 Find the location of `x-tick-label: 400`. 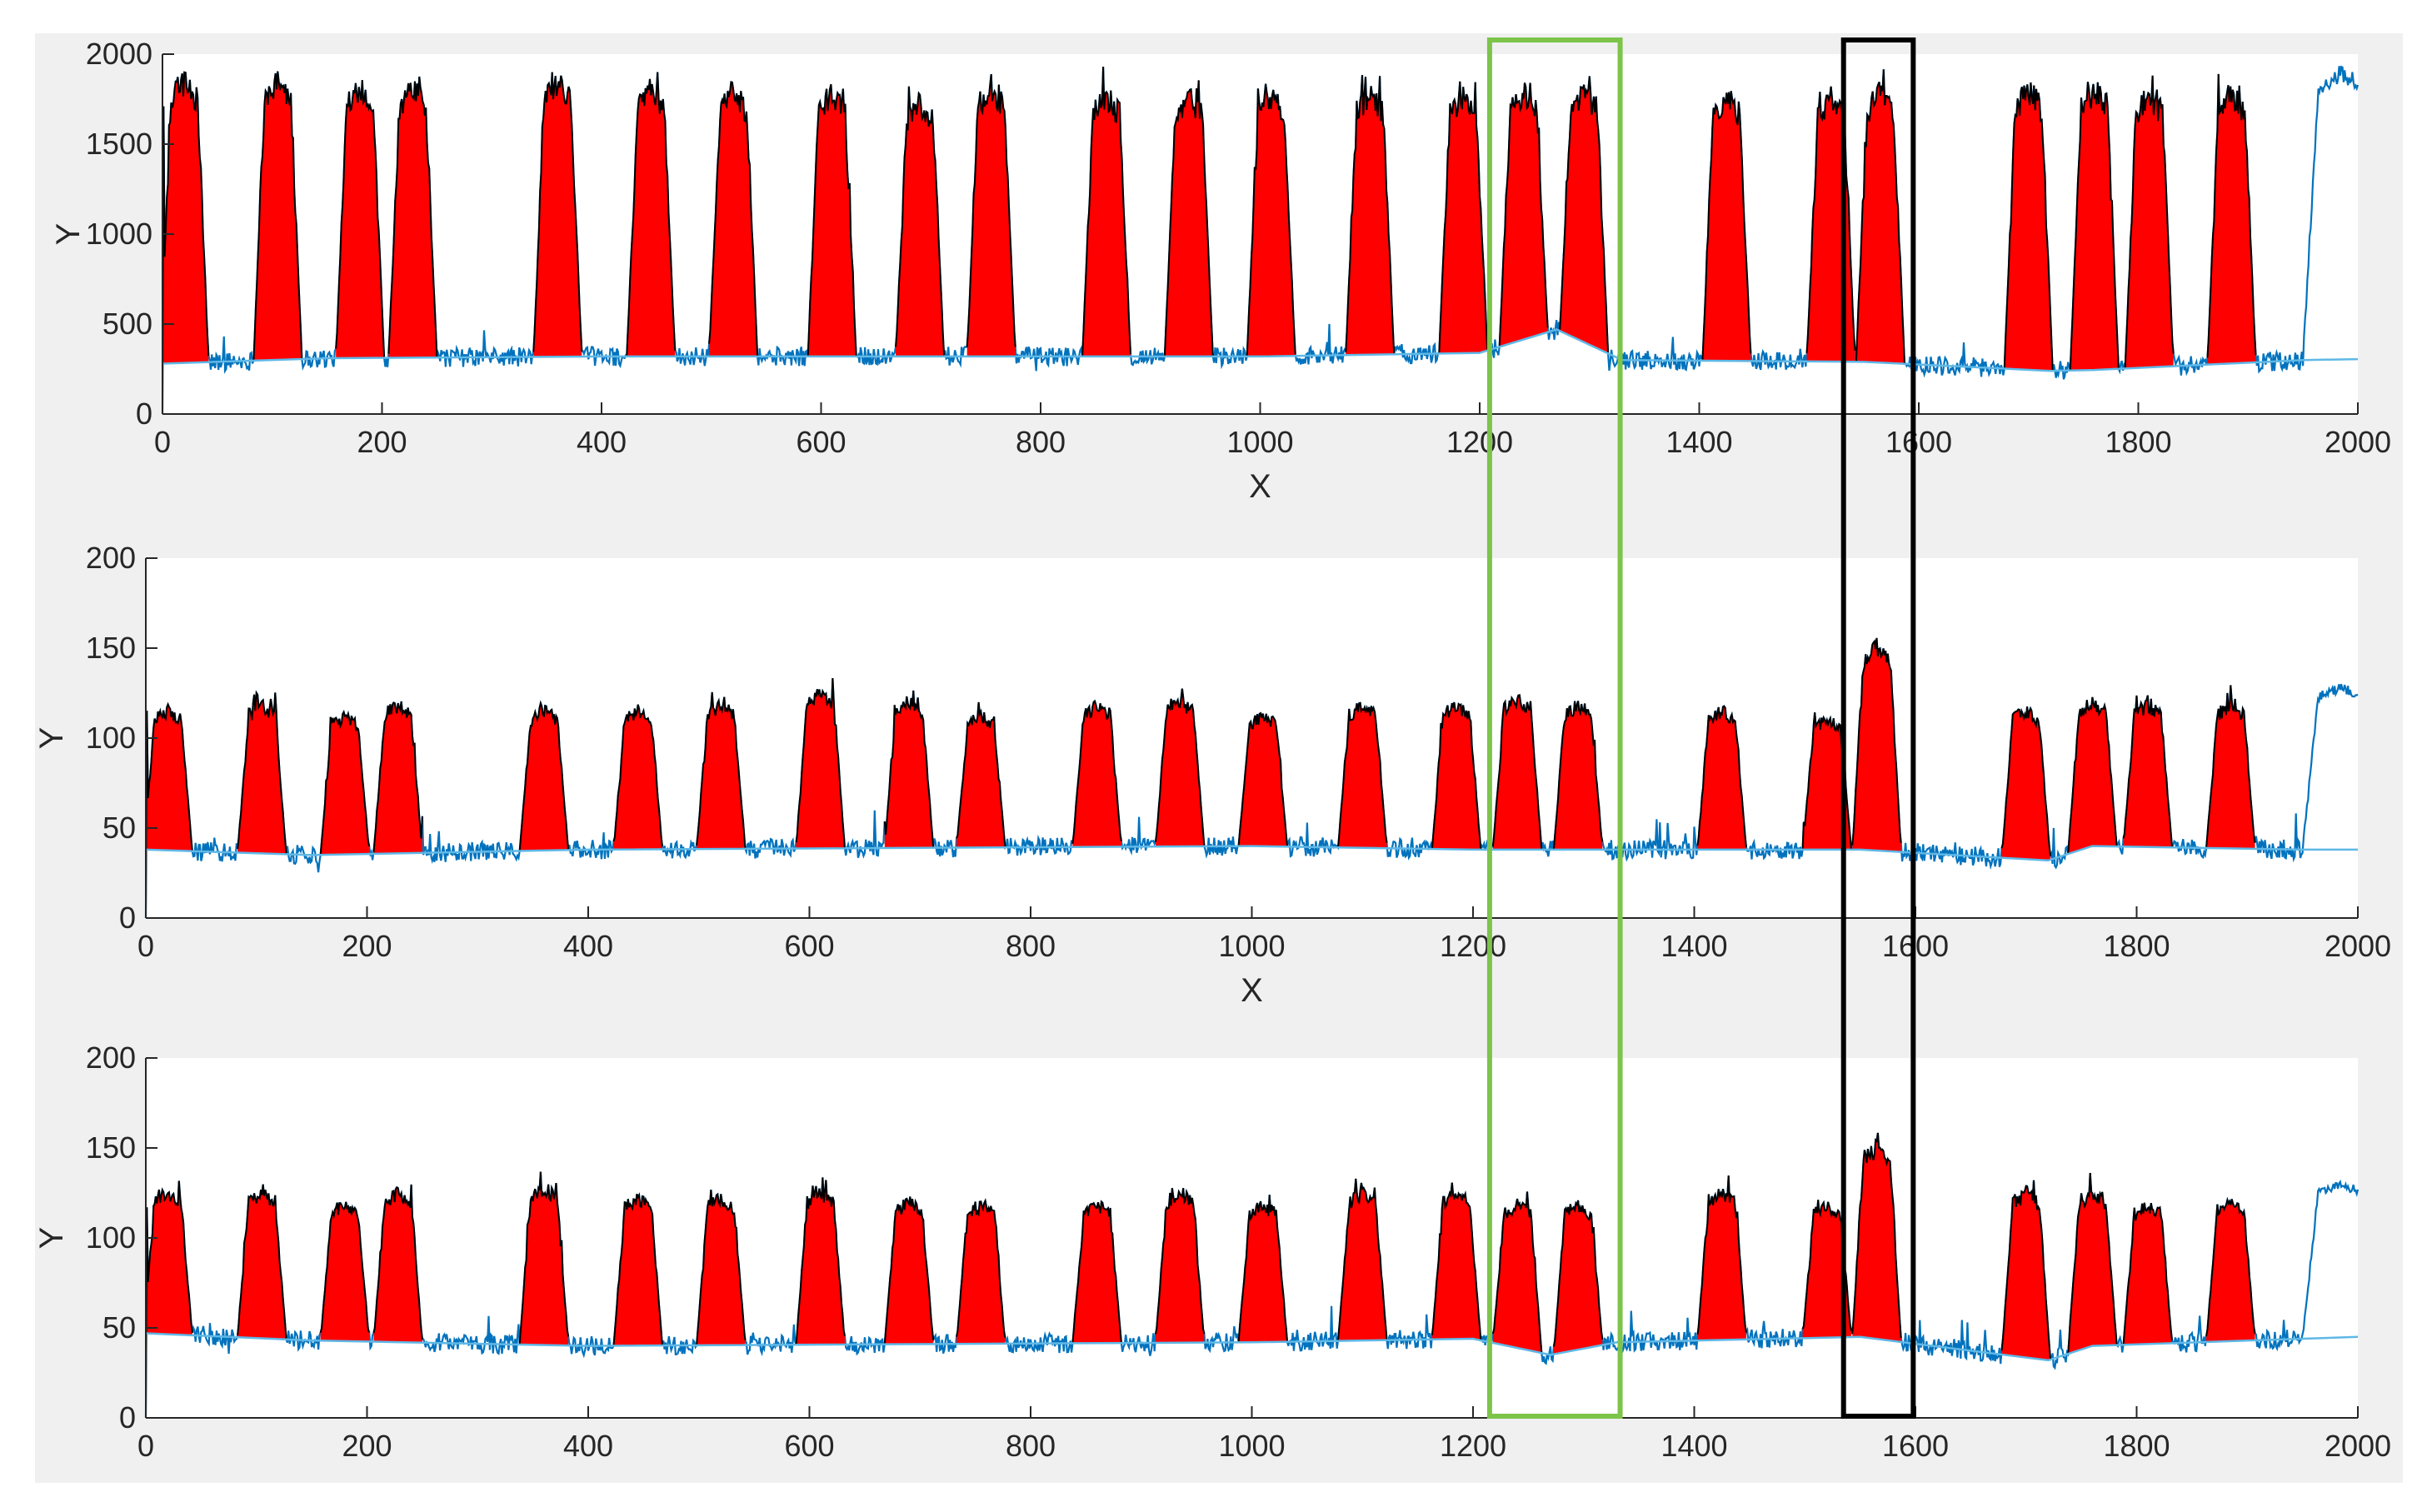

x-tick-label: 400 is located at coordinates (588, 1446).